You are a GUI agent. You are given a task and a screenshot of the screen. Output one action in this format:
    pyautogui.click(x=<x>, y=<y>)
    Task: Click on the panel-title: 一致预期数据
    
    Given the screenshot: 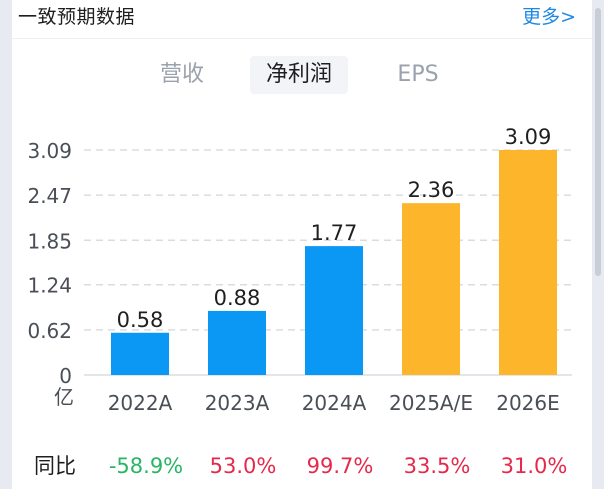 What is the action you would take?
    pyautogui.click(x=77, y=17)
    